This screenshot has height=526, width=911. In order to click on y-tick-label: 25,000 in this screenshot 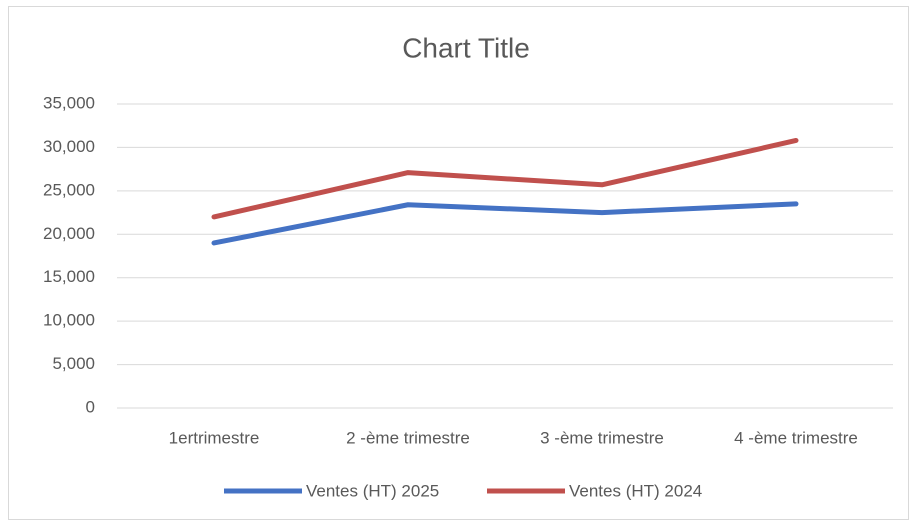, I will do `click(69, 189)`.